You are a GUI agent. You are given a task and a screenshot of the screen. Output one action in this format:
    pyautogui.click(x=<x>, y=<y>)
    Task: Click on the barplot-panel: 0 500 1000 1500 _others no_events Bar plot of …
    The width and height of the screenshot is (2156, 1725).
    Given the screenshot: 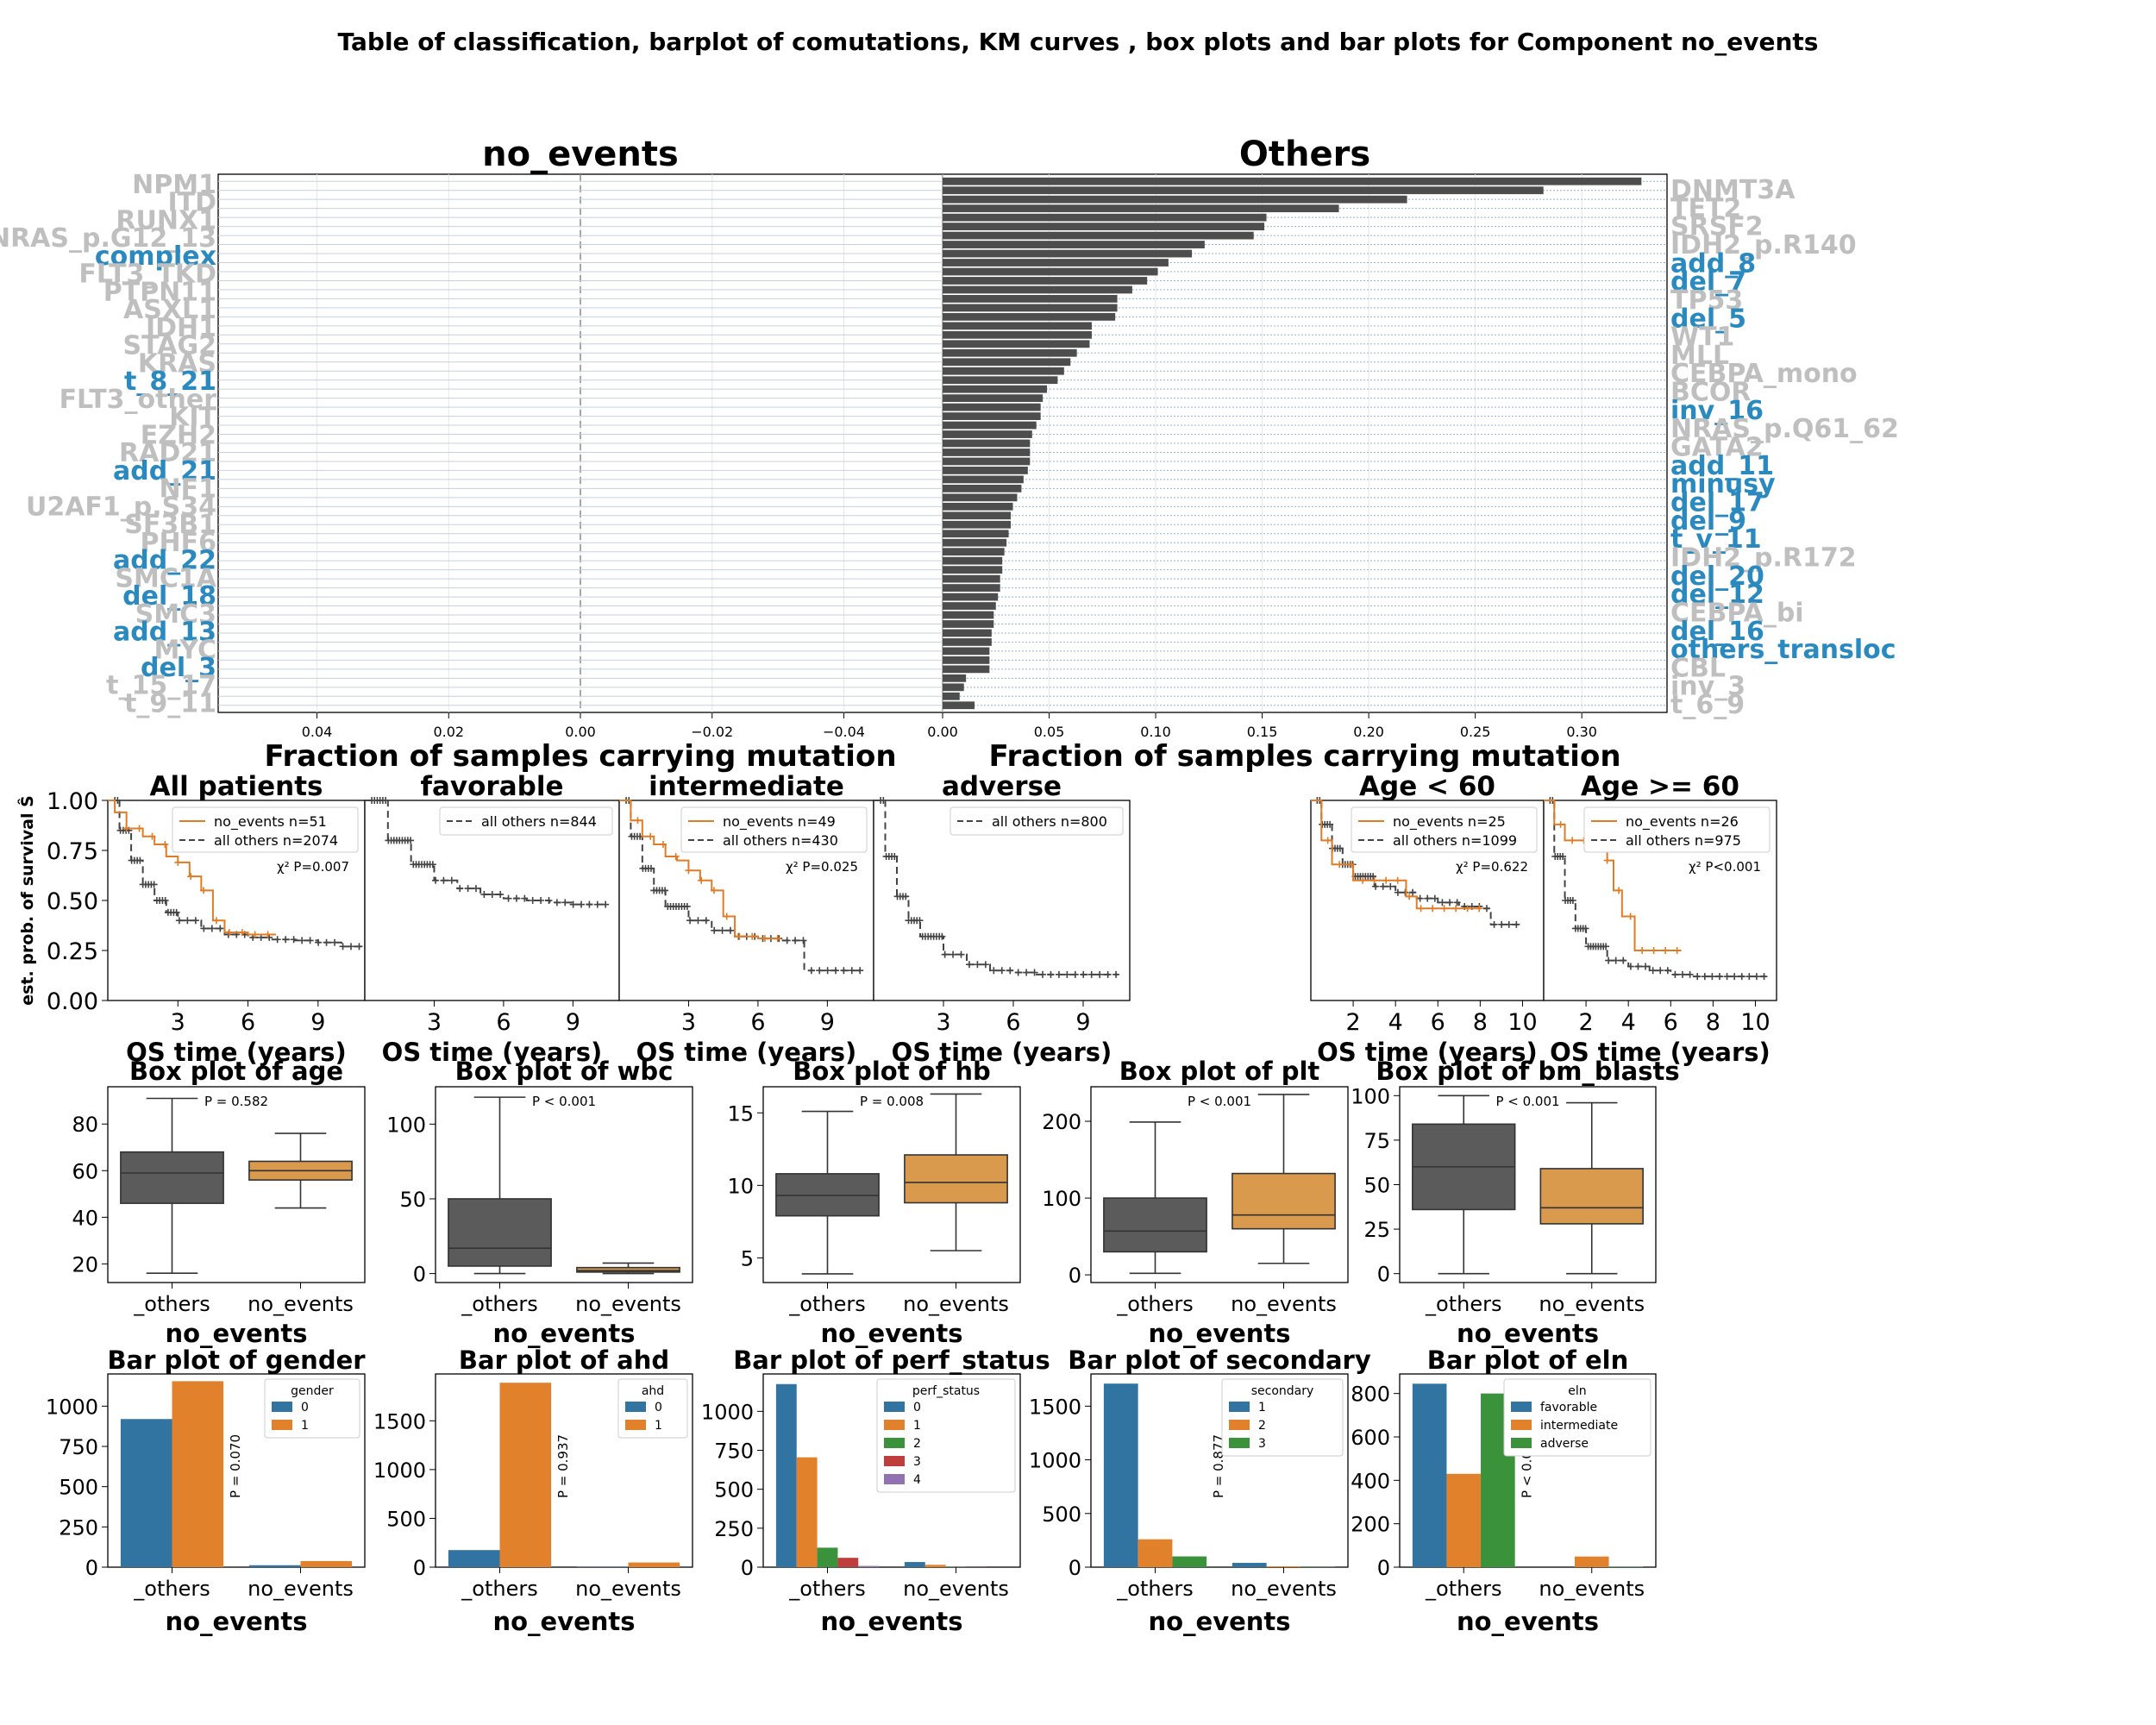 What is the action you would take?
    pyautogui.click(x=1200, y=1491)
    